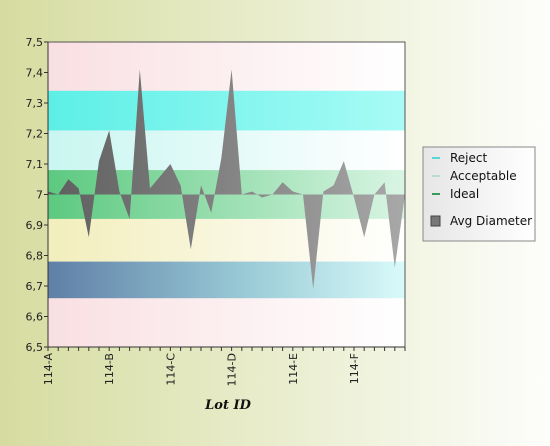 This screenshot has width=550, height=446. I want to click on y-tick-label: 6,5, so click(35, 347).